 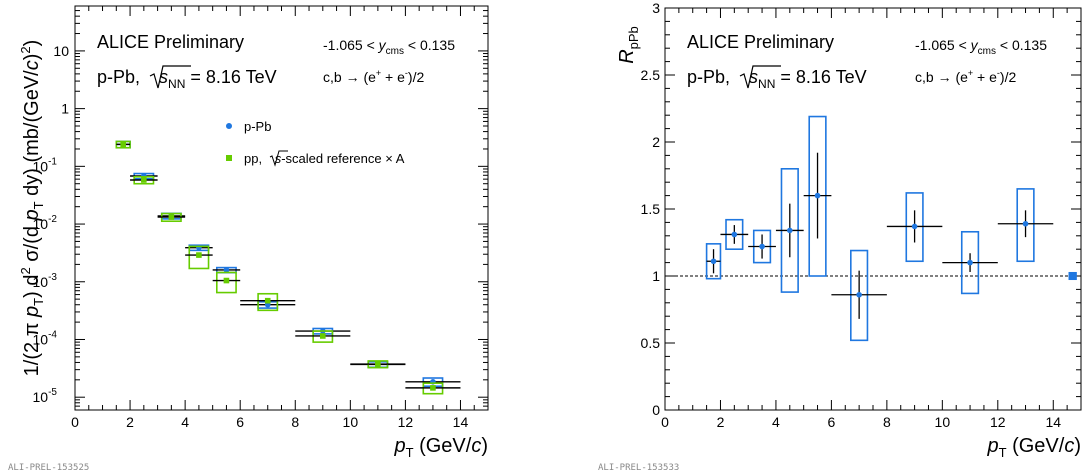 I want to click on left-legend: p-Pb pp, s-scaled reference × A, so click(x=315, y=143).